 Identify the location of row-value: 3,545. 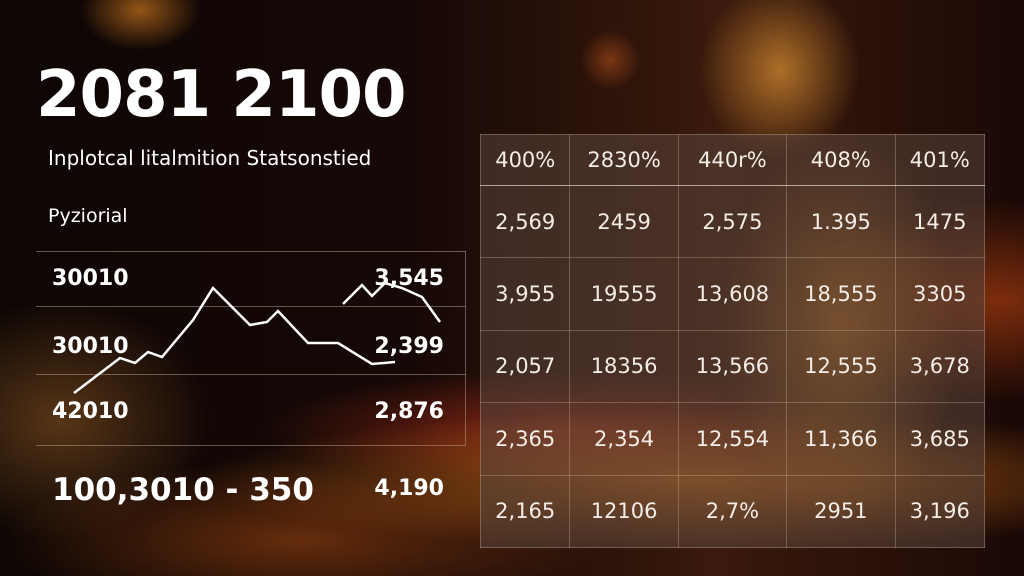
(409, 278).